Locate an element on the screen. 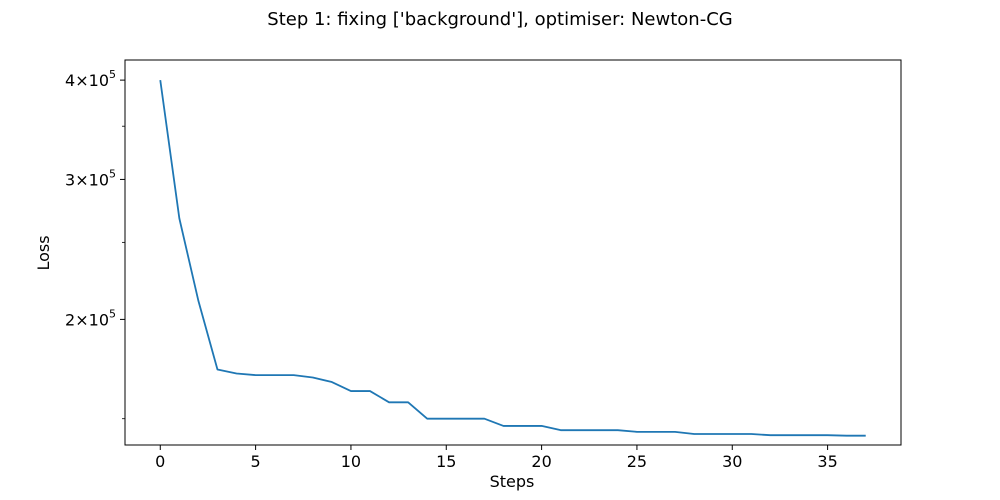 The image size is (1000, 500). x-tick-label: 20 is located at coordinates (541, 461).